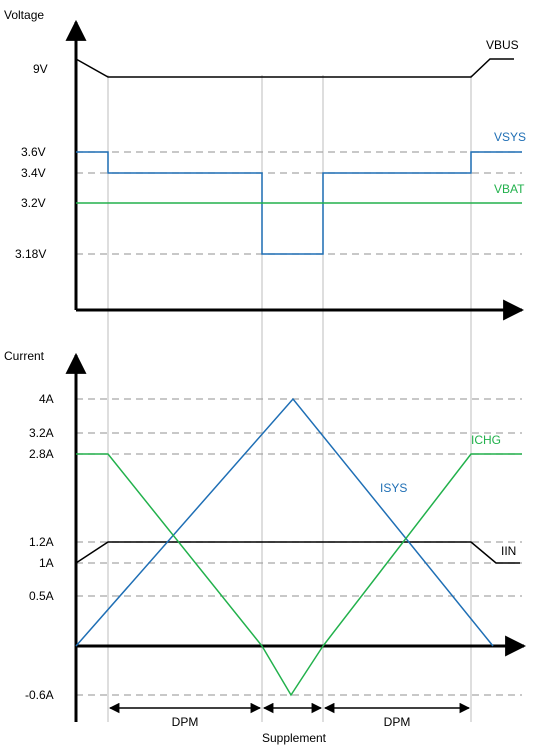 The height and width of the screenshot is (746, 536). I want to click on current-axis-label: Current, so click(24, 356).